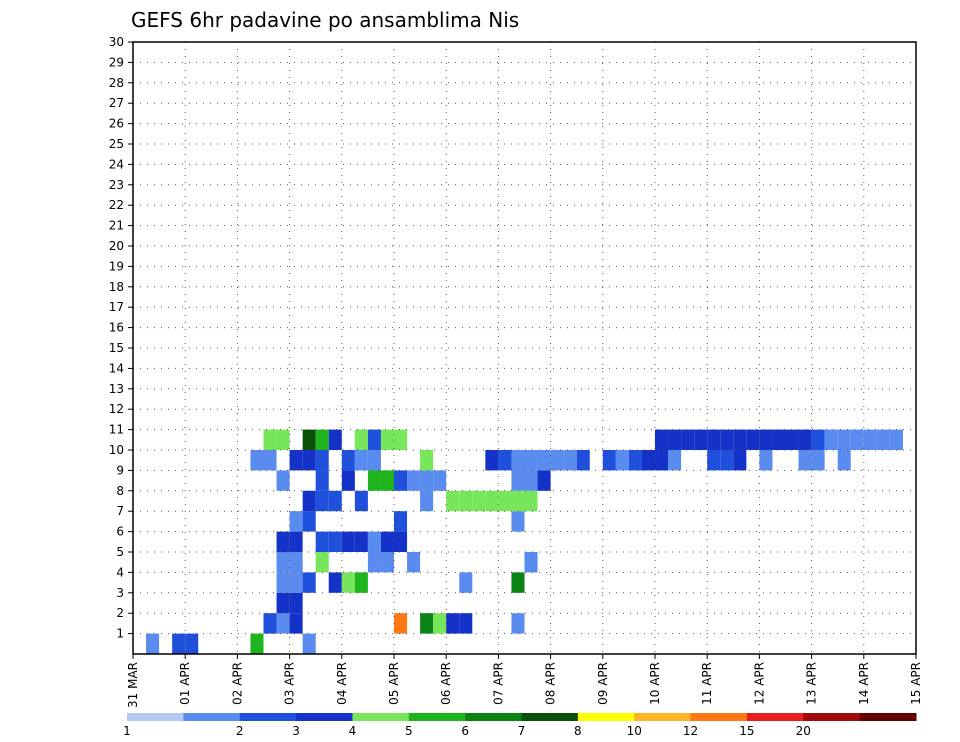 Image resolution: width=960 pixels, height=742 pixels. I want to click on x-tick-label: 13 APR, so click(812, 683).